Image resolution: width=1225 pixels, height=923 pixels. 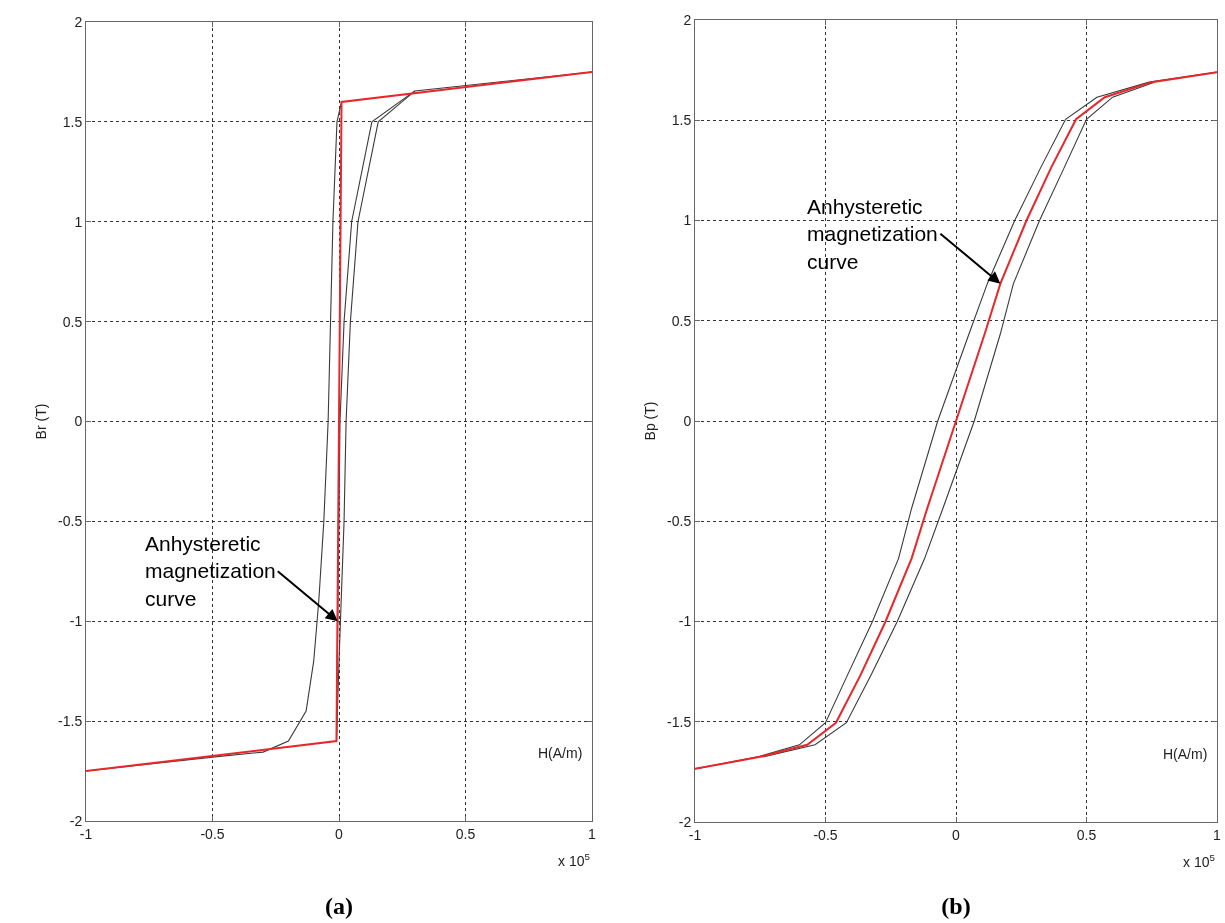 What do you see at coordinates (956, 905) in the screenshot?
I see `text: (b)` at bounding box center [956, 905].